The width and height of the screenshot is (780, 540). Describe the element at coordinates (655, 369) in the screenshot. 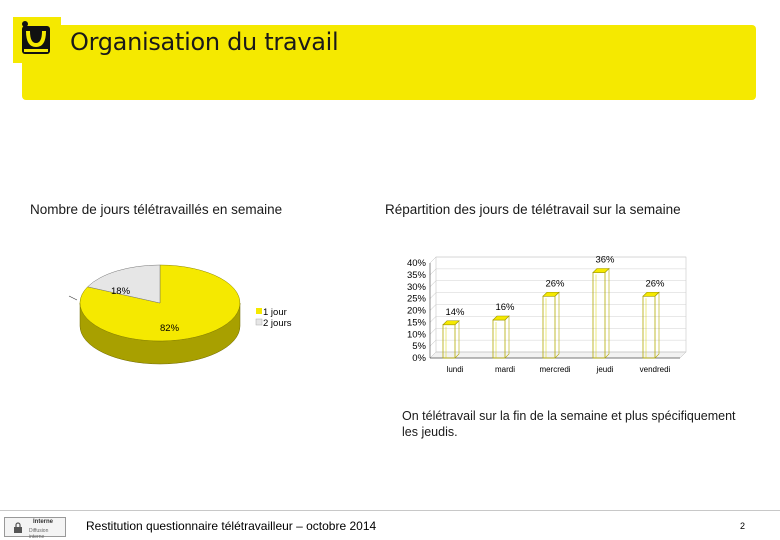

I see `bar-category-label: vendredi` at that location.